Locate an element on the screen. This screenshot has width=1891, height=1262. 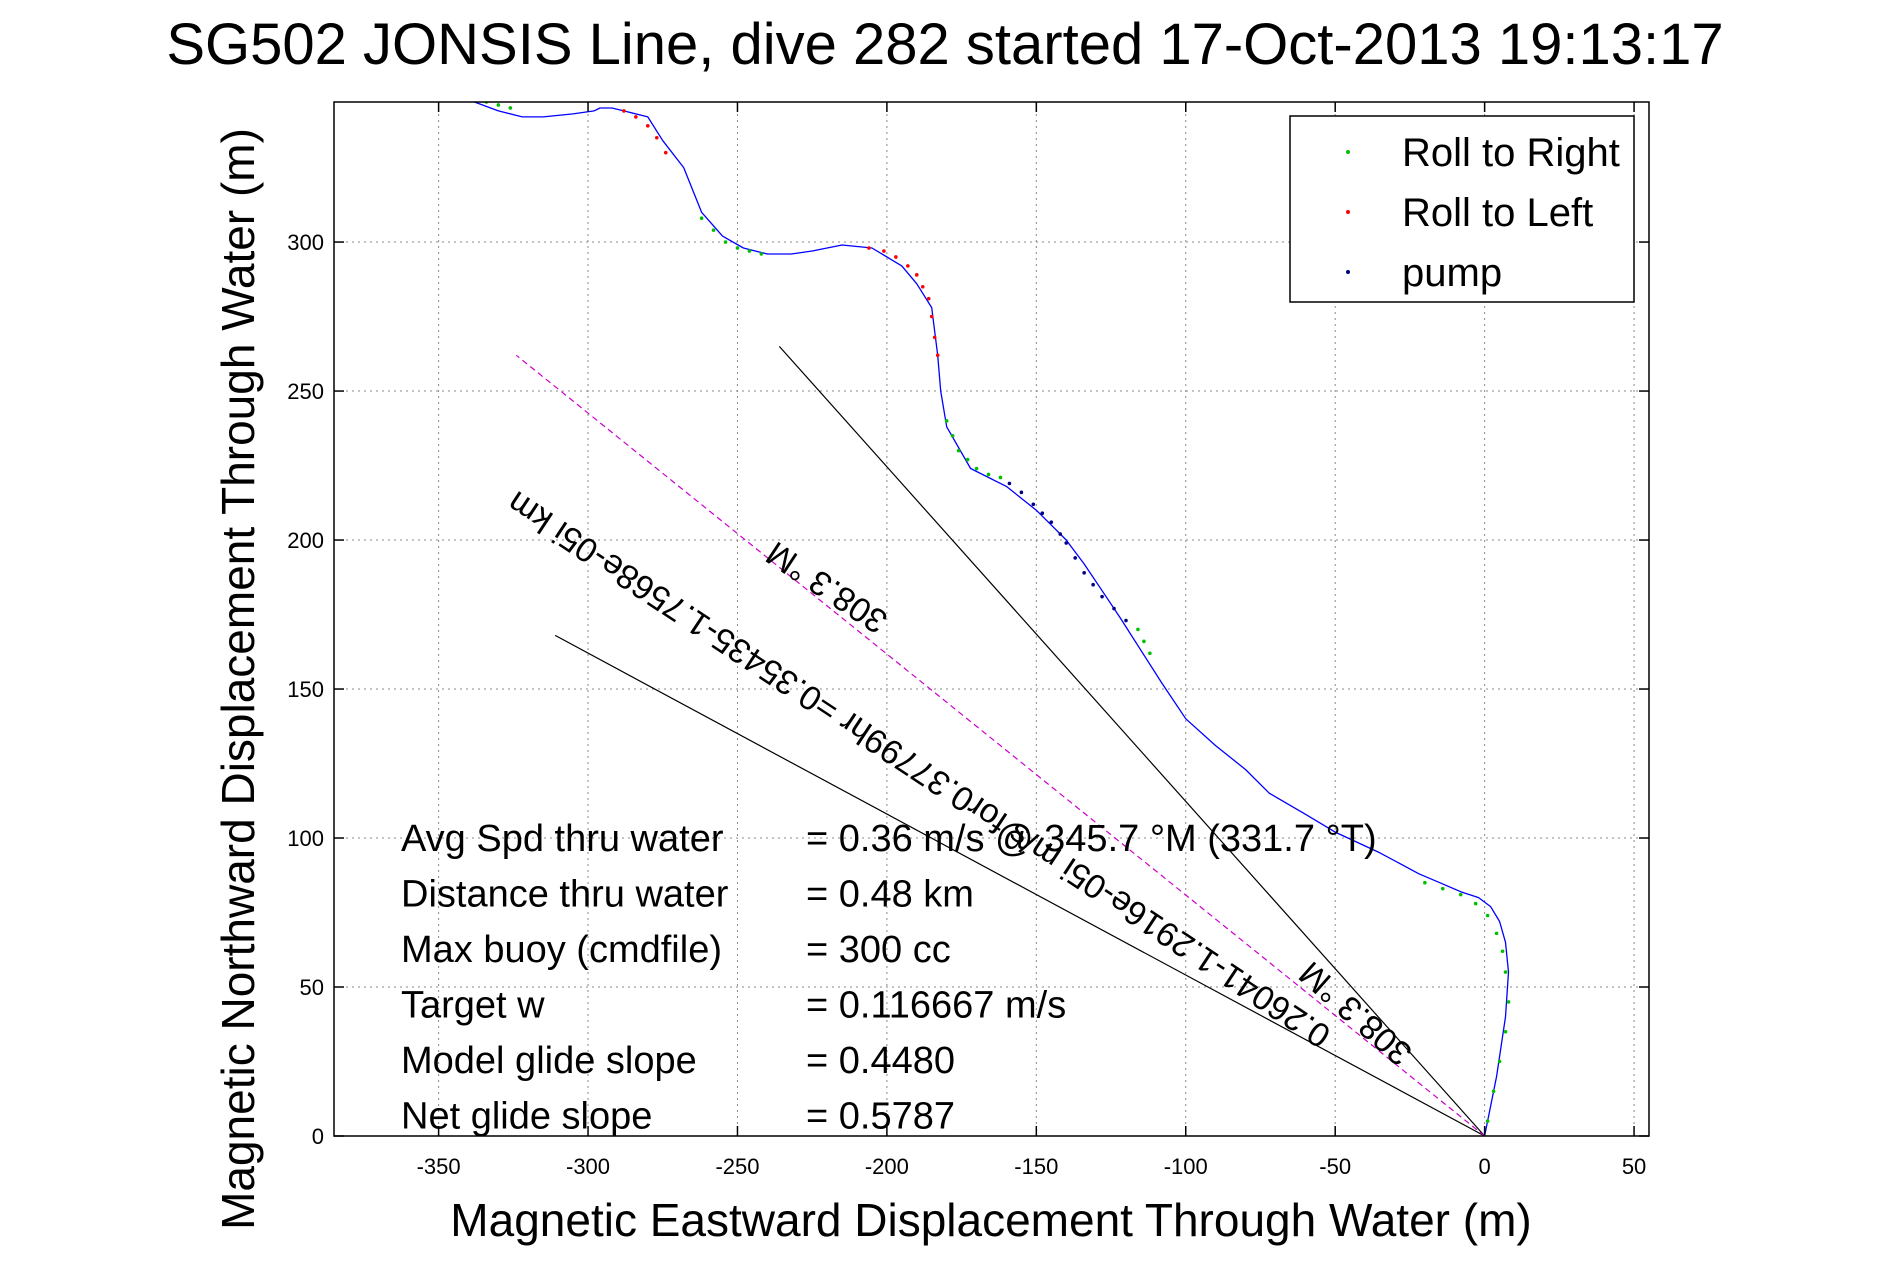
y-tick-label: 100 is located at coordinates (305, 838).